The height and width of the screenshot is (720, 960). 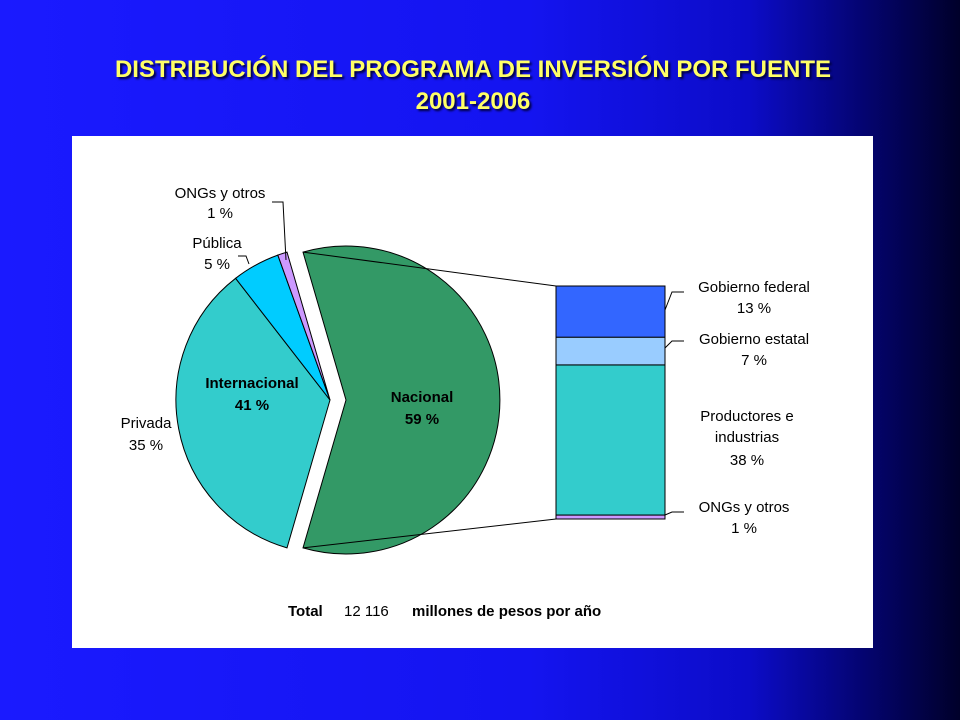 I want to click on label-productores-line2: industrias, so click(x=747, y=437).